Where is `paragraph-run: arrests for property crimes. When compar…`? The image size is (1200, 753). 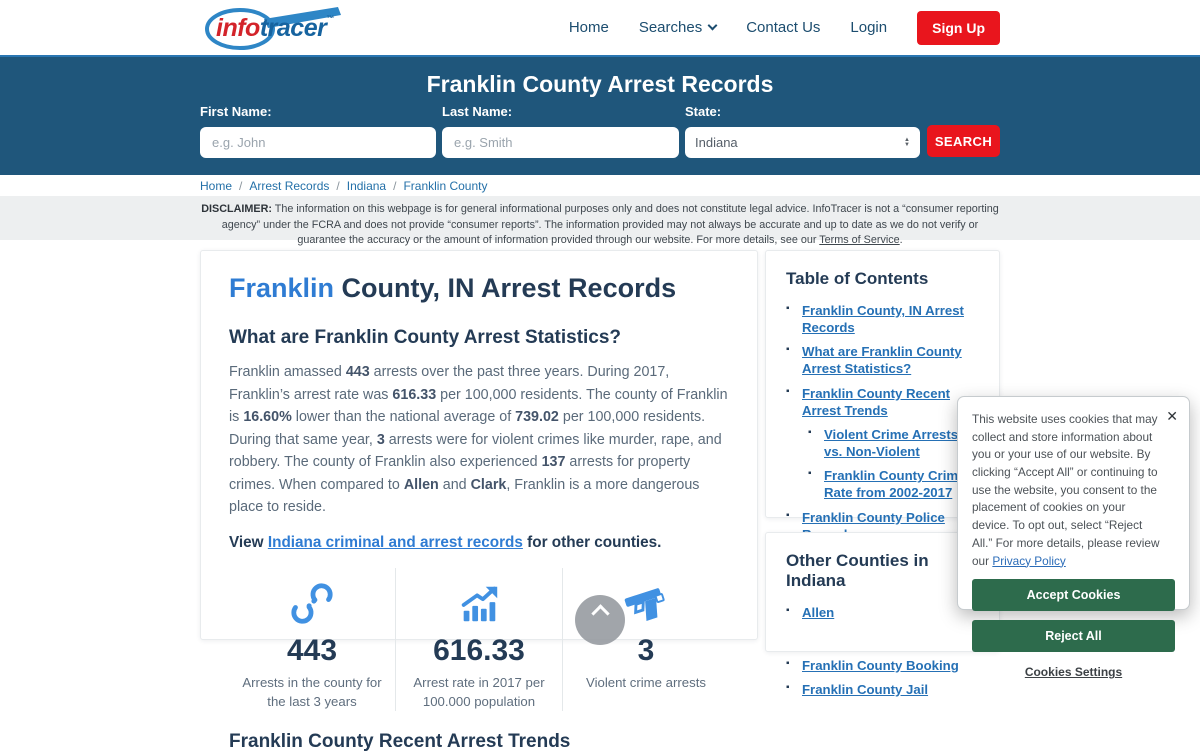
paragraph-run: arrests for property crimes. When compar… is located at coordinates (460, 473).